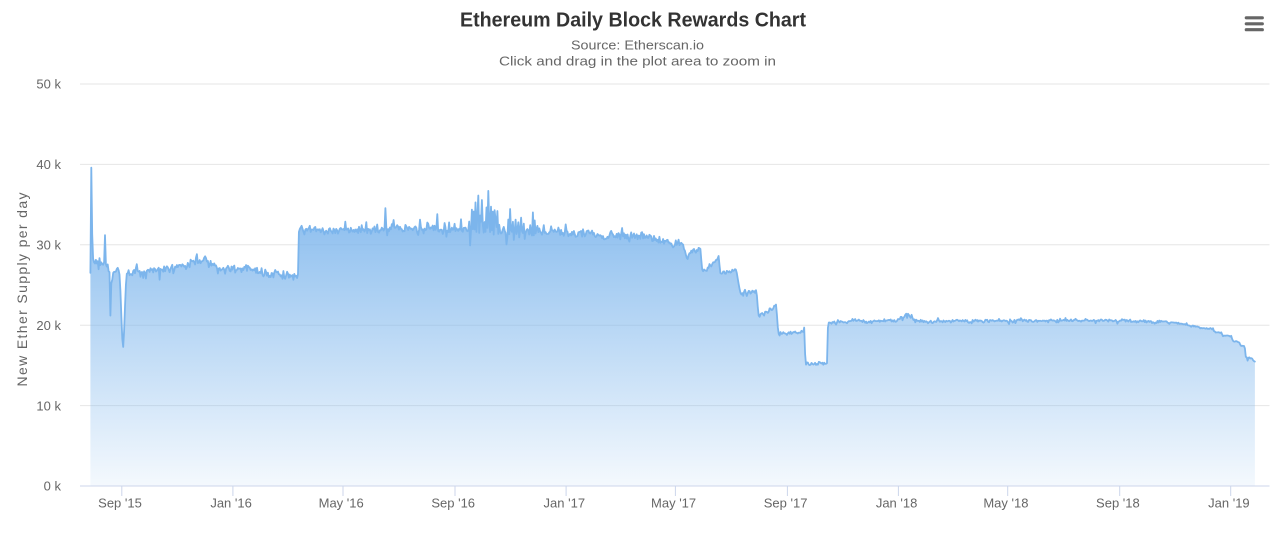 The width and height of the screenshot is (1280, 535). What do you see at coordinates (53, 486) in the screenshot?
I see `svg-text: 0 k` at bounding box center [53, 486].